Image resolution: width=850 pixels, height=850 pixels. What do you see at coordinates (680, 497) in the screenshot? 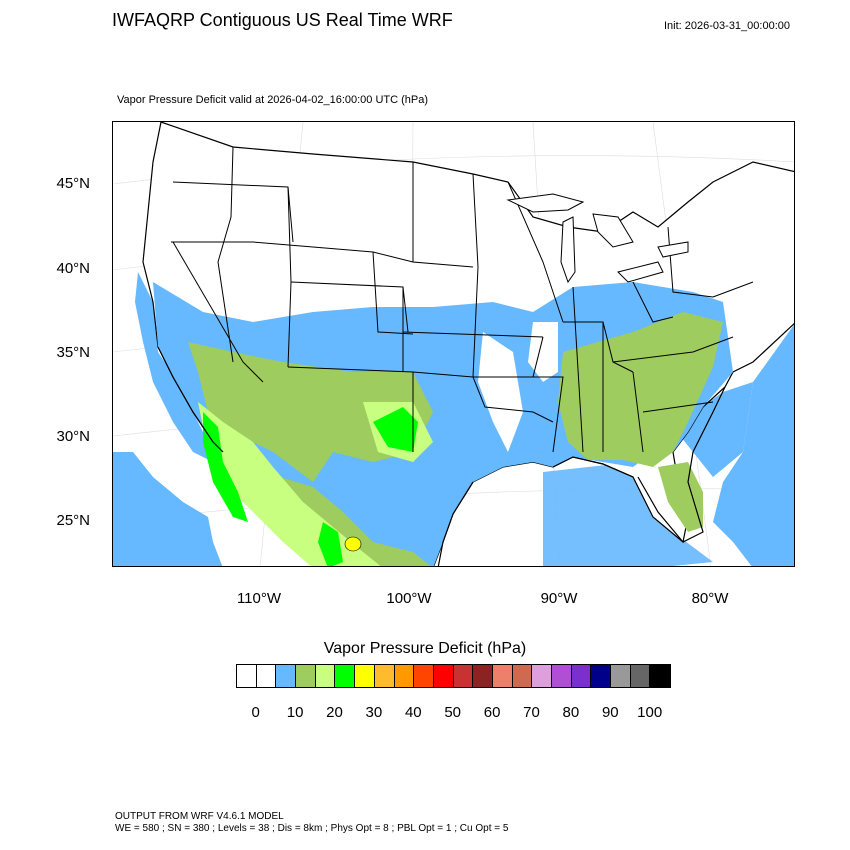
I see `olive-florida` at bounding box center [680, 497].